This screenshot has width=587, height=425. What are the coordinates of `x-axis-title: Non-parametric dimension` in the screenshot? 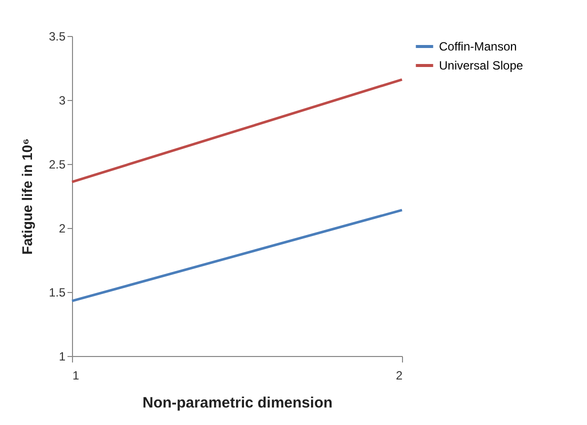 It's located at (237, 403).